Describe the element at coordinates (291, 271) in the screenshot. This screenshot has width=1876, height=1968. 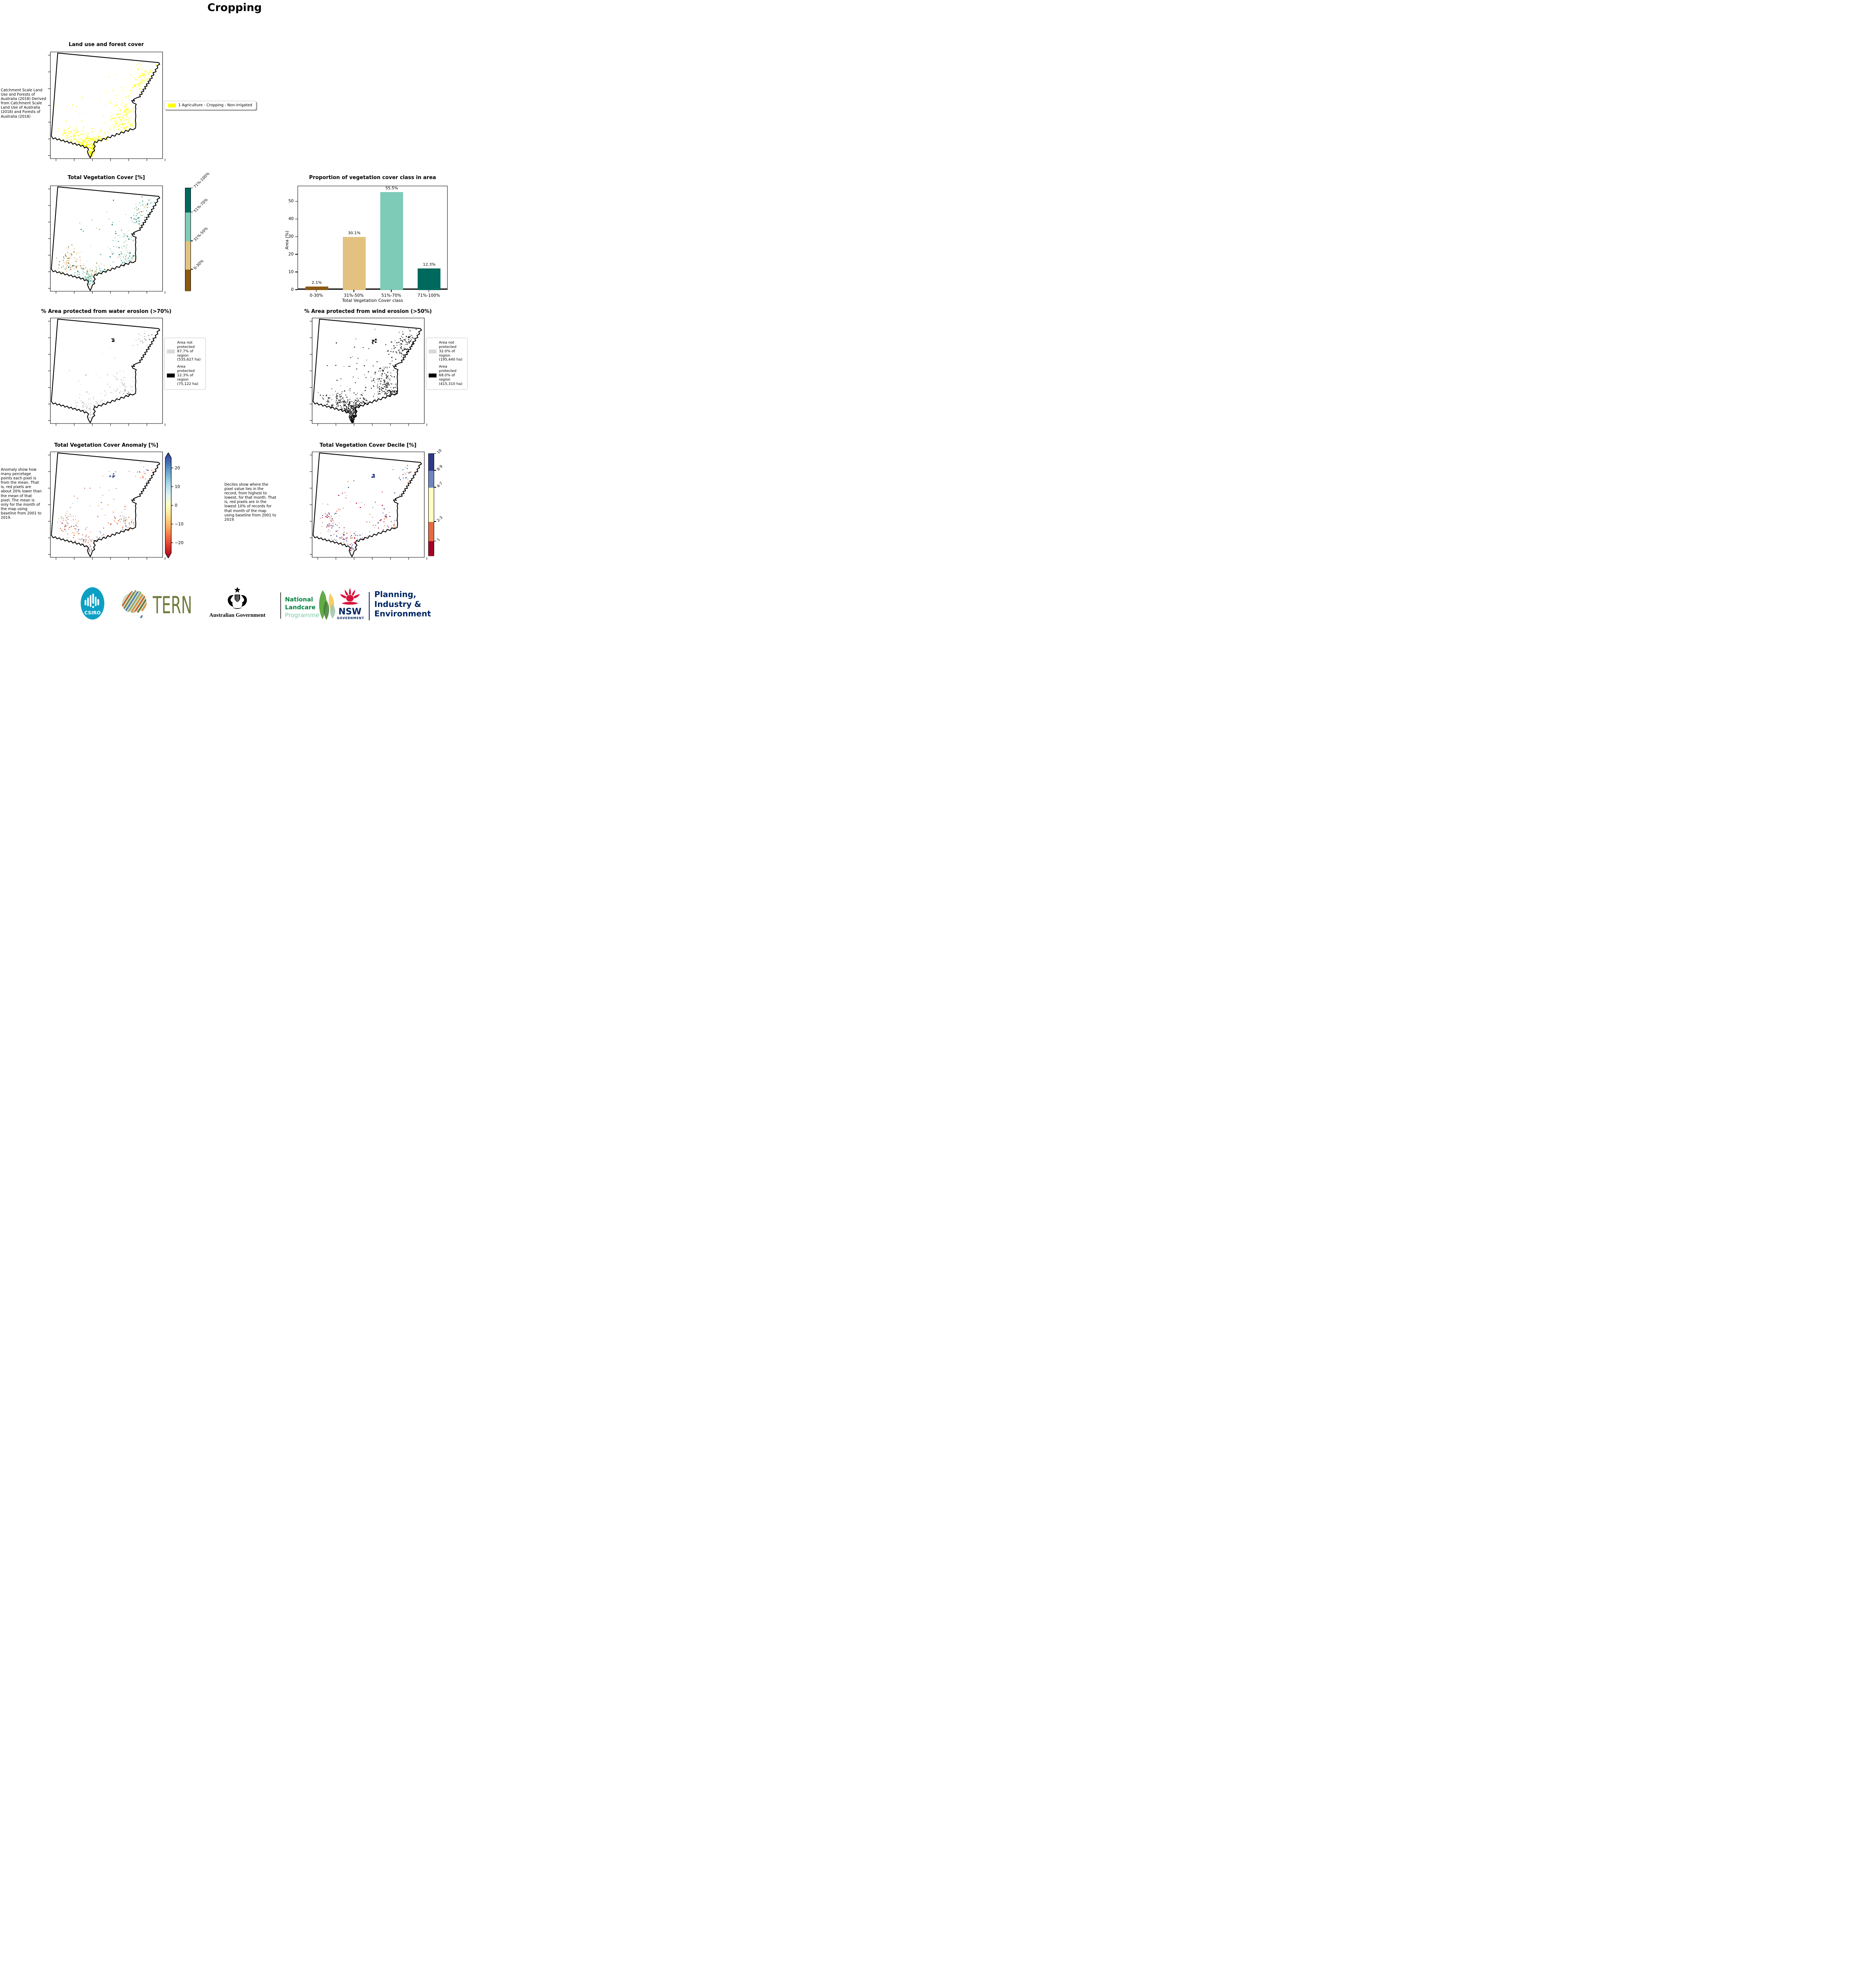
I see `barchart-ytick-label: 10` at that location.